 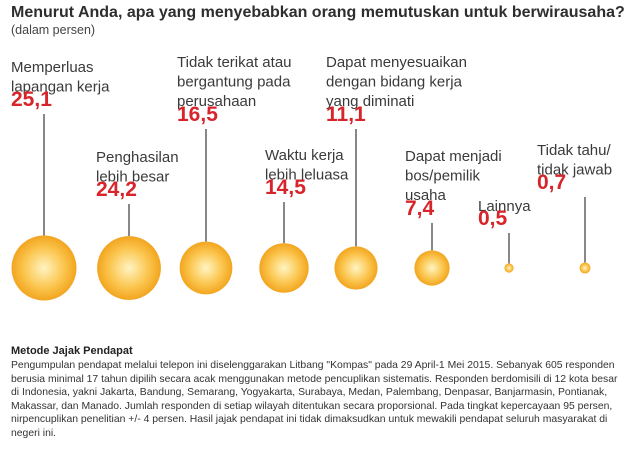 What do you see at coordinates (420, 208) in the screenshot?
I see `value-label: 7,4` at bounding box center [420, 208].